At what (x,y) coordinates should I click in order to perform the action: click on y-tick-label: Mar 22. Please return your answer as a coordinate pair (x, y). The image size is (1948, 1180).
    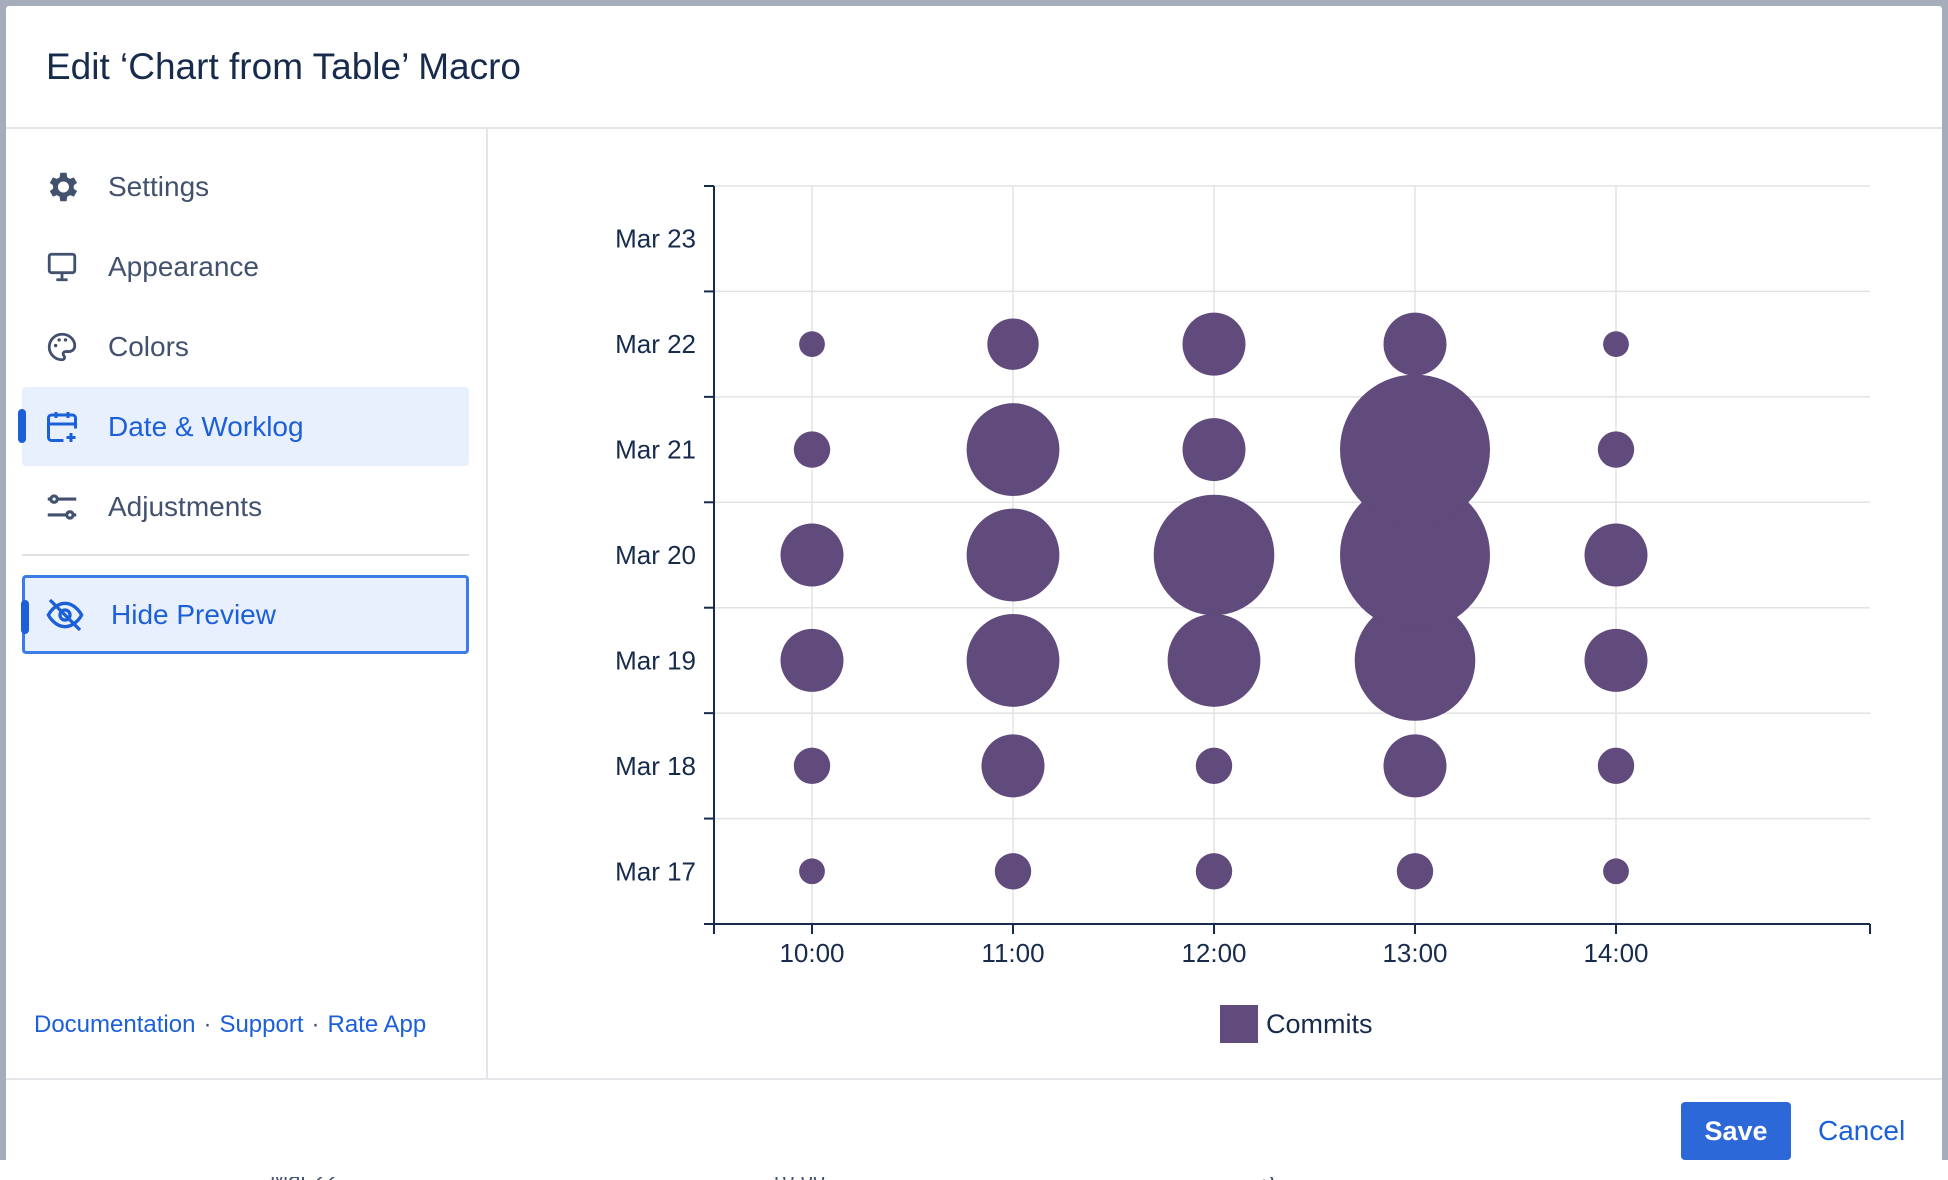
    Looking at the image, I should click on (655, 344).